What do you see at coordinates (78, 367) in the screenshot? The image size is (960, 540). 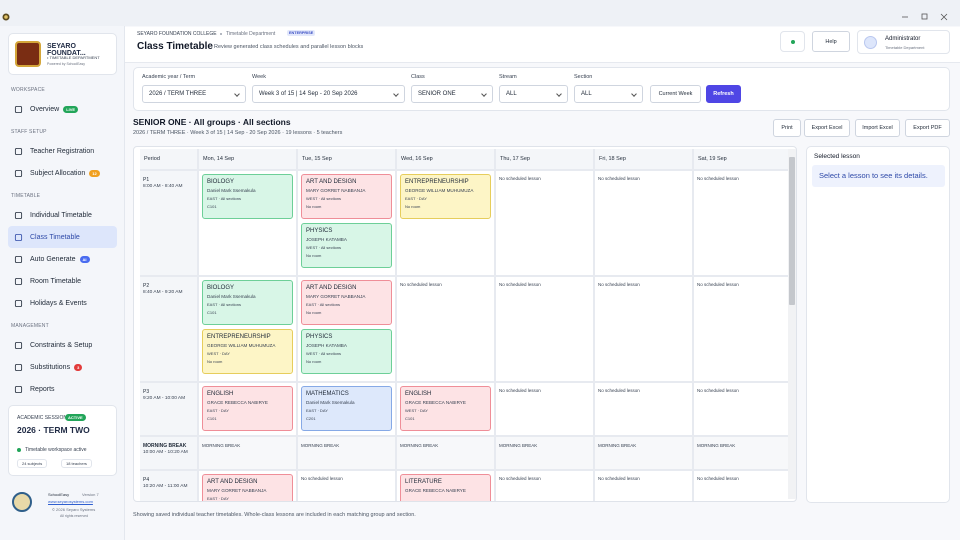 I see `nav-badge: 3` at bounding box center [78, 367].